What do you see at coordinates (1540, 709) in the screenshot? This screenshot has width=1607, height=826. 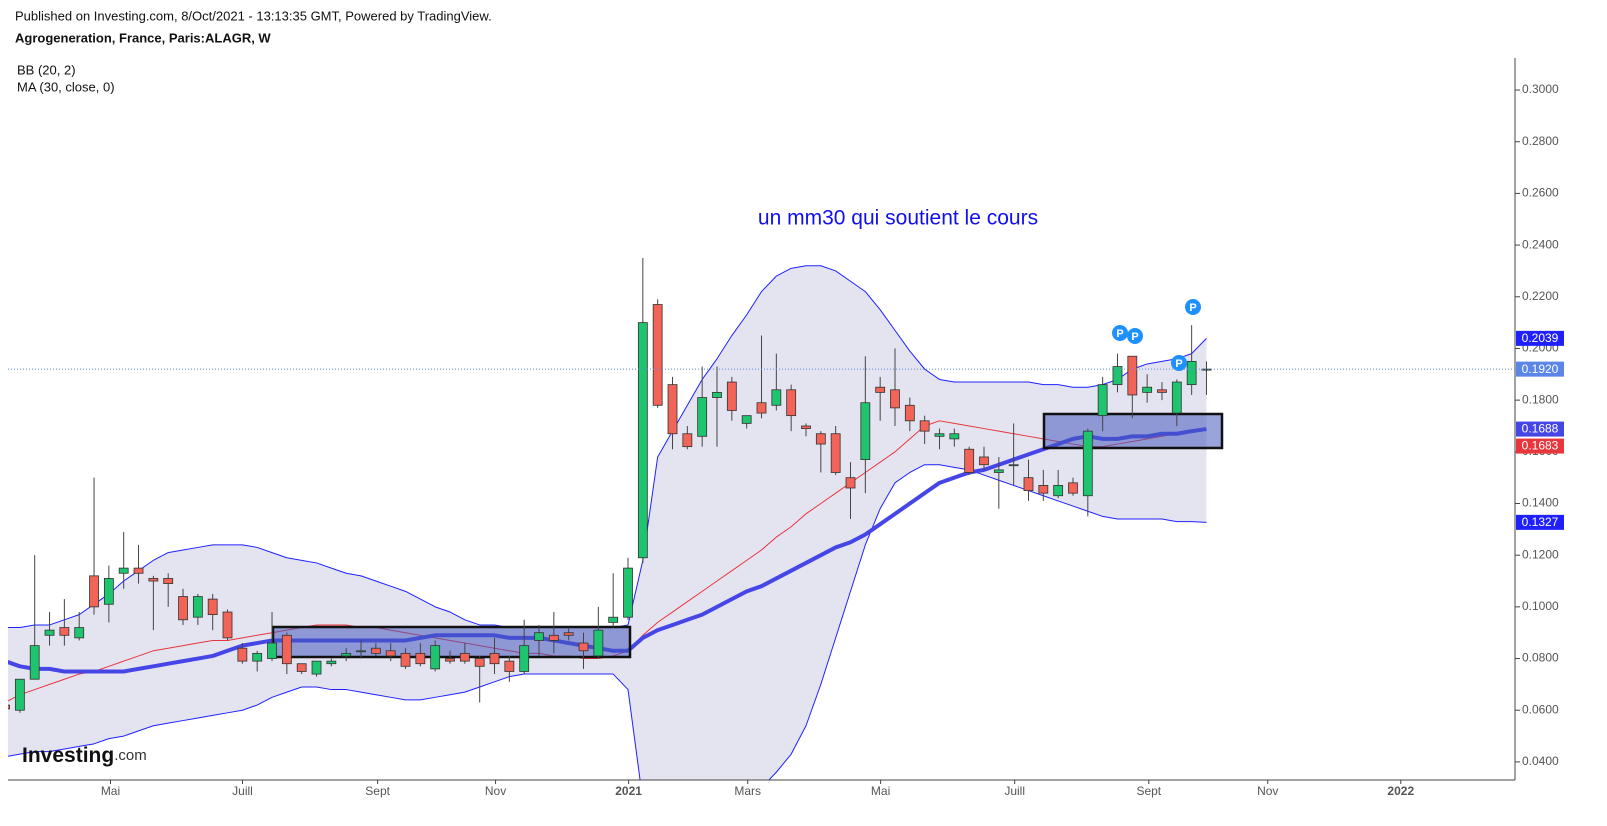 I see `y-tick-label: 0.0600` at bounding box center [1540, 709].